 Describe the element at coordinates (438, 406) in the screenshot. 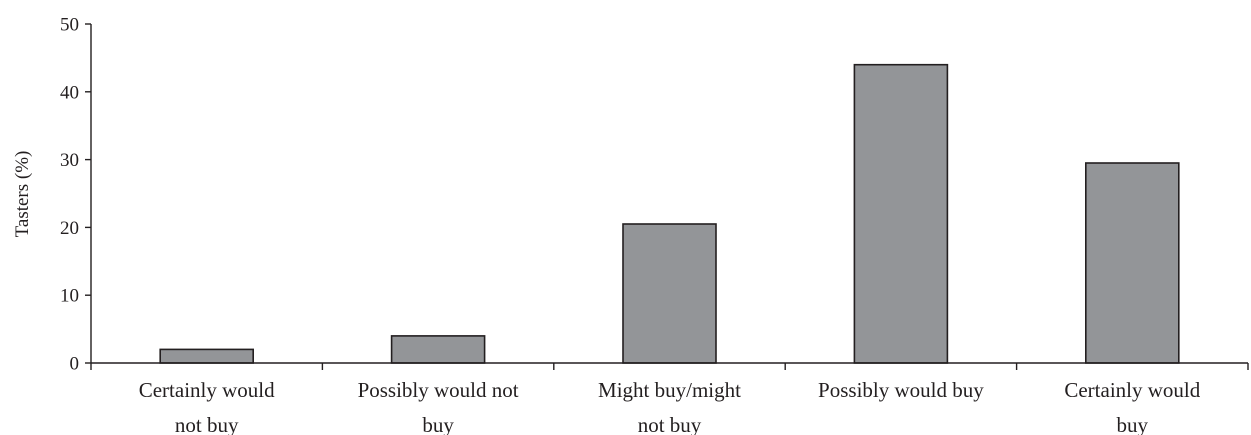

I see `x-tick-label: Possibly would not buy` at that location.